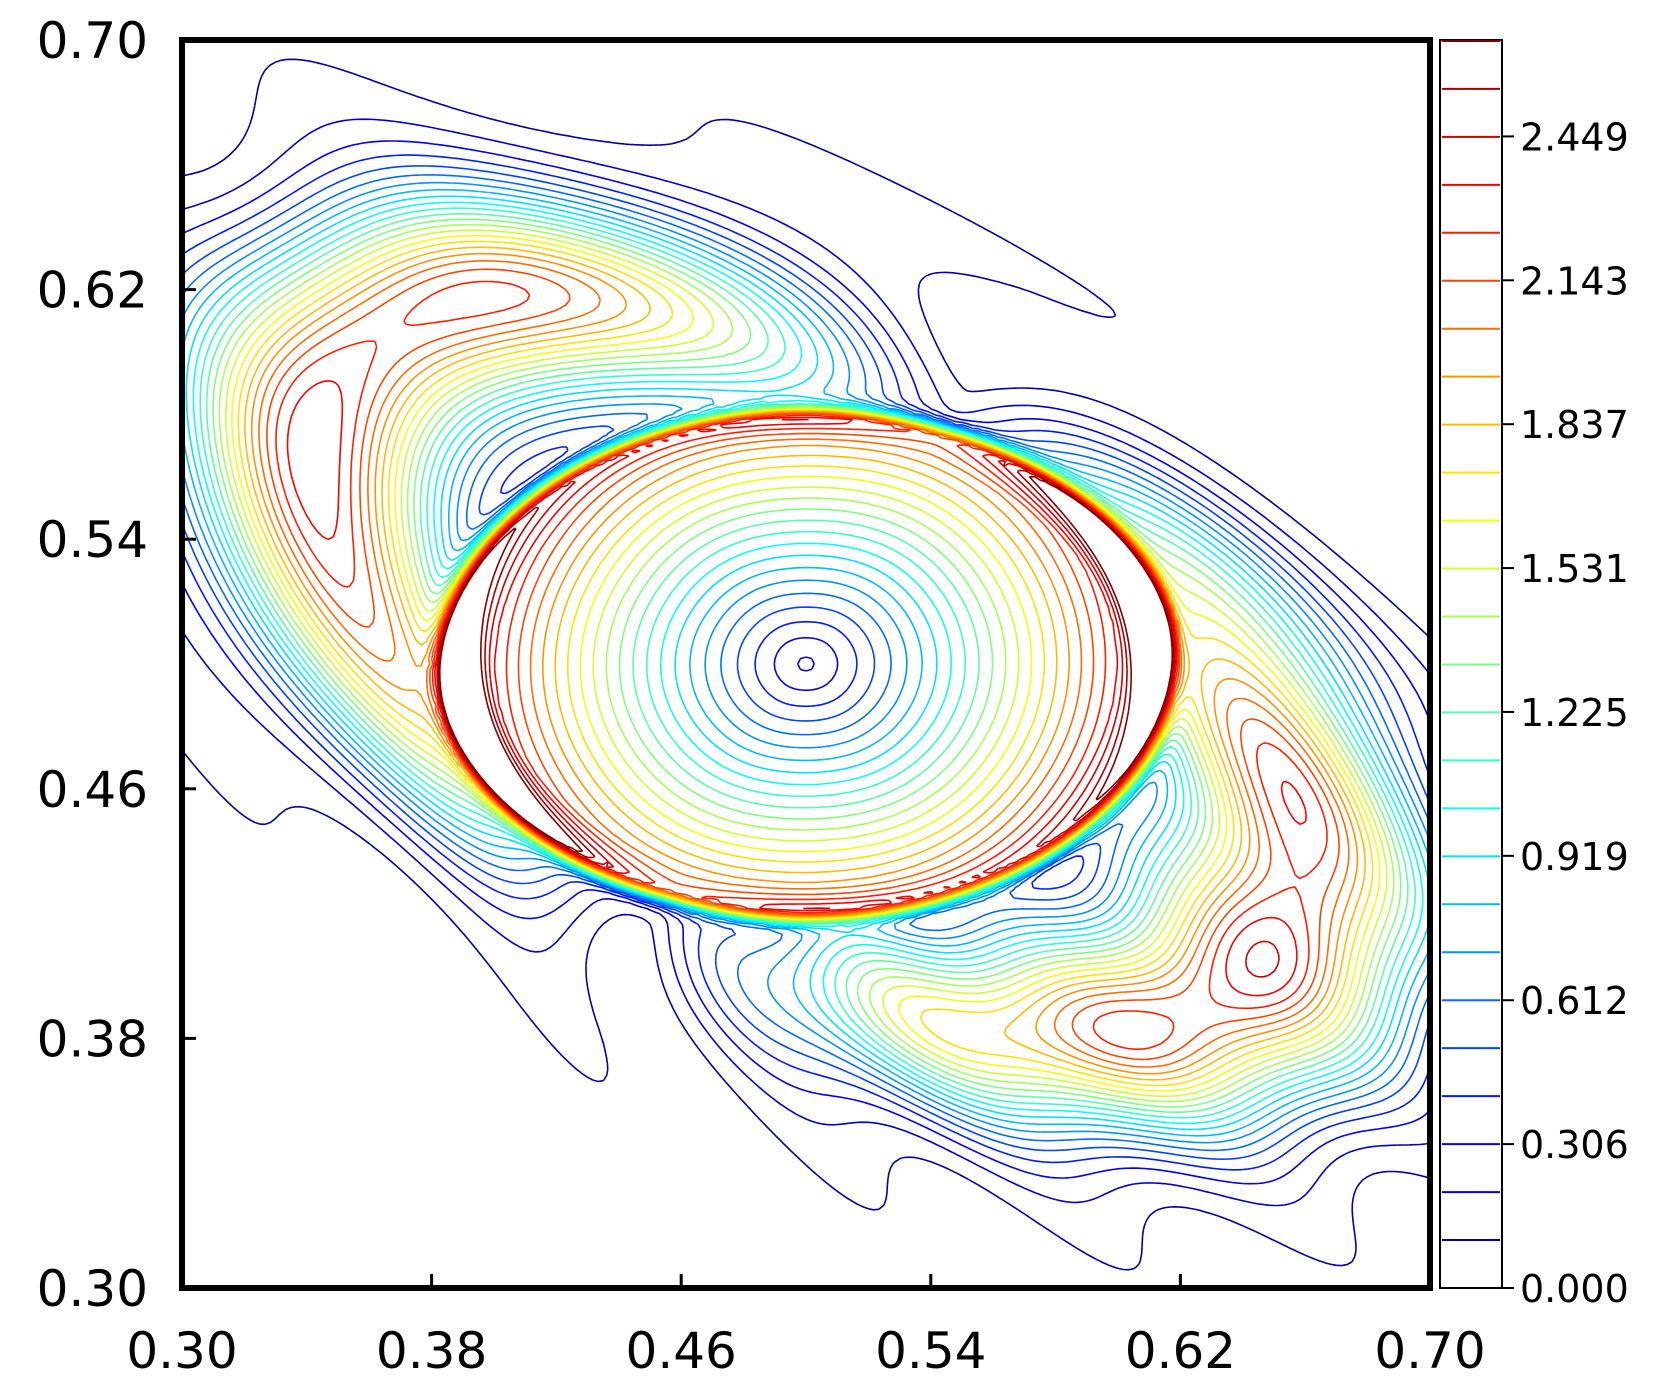 The width and height of the screenshot is (1661, 1388). Describe the element at coordinates (930, 1351) in the screenshot. I see `x-tick-label: 0.54` at that location.